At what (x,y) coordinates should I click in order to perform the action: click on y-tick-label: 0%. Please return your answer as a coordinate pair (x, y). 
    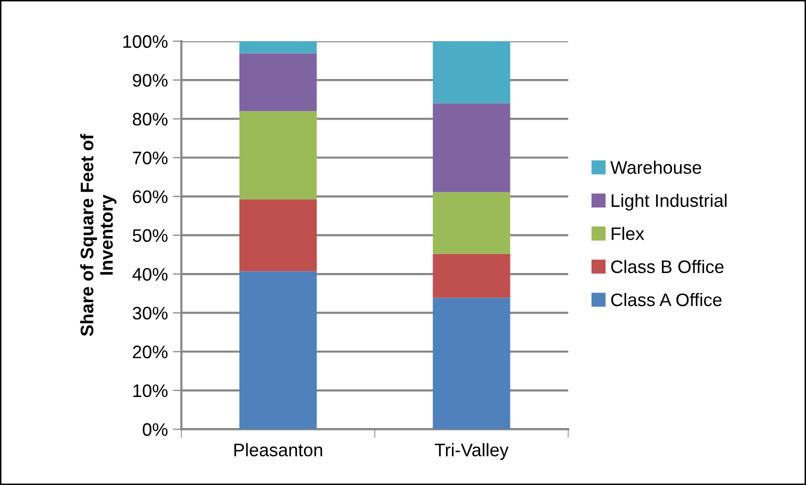
    Looking at the image, I should click on (155, 429).